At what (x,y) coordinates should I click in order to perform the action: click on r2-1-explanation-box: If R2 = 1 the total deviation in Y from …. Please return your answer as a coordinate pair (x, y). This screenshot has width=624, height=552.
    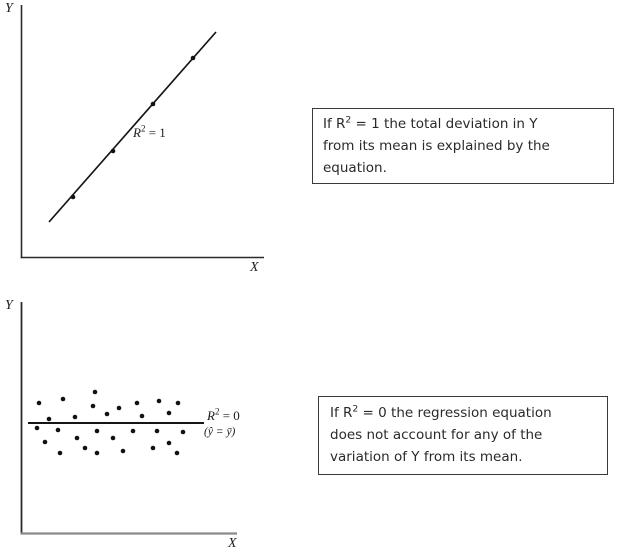
    Looking at the image, I should click on (463, 146).